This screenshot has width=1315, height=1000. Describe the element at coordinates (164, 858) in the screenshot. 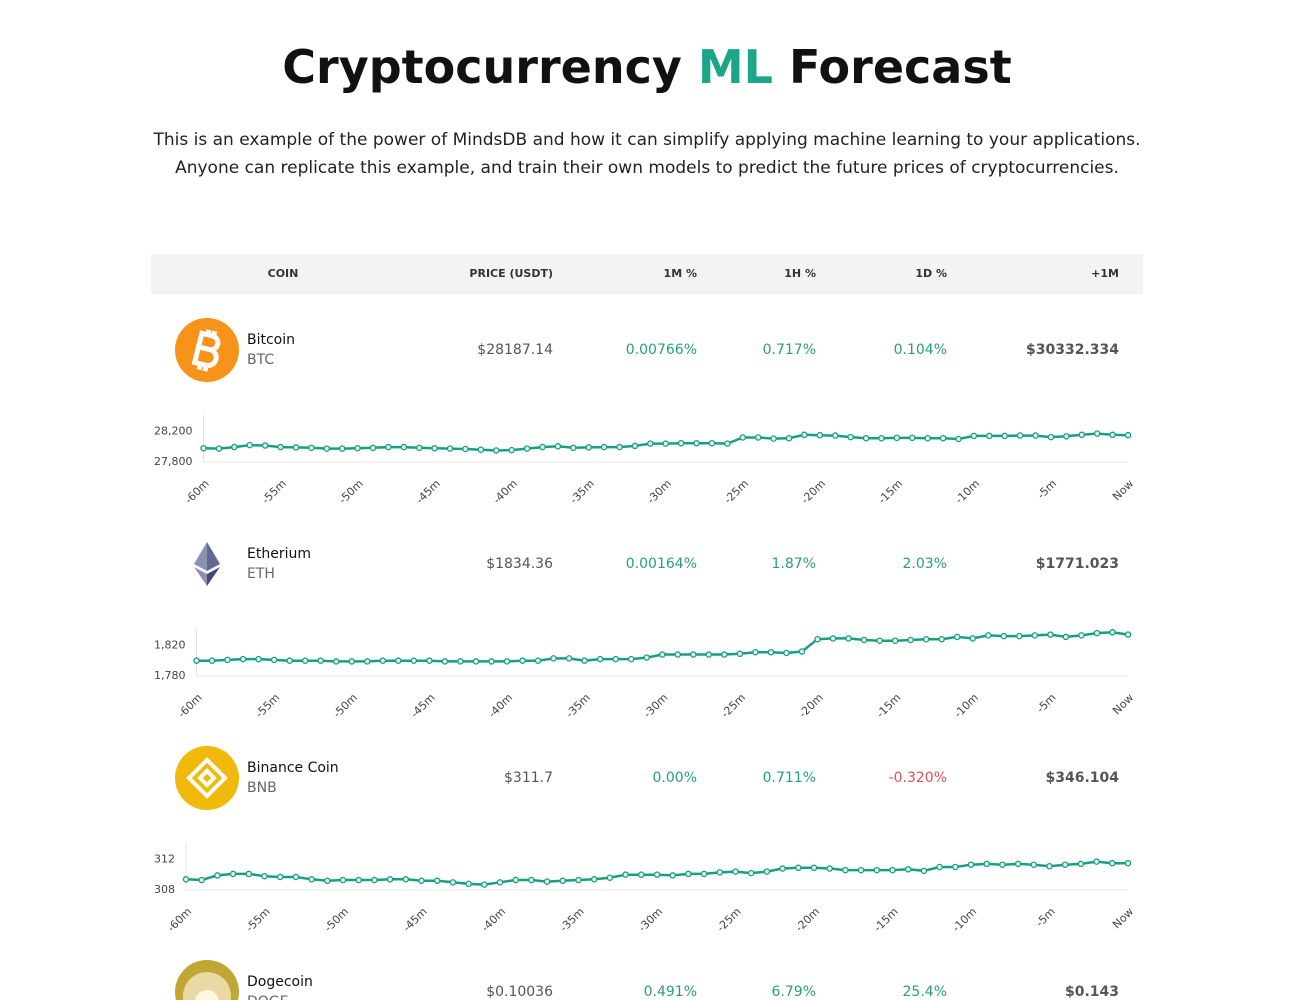

I see `y-tick-label: 312` at that location.